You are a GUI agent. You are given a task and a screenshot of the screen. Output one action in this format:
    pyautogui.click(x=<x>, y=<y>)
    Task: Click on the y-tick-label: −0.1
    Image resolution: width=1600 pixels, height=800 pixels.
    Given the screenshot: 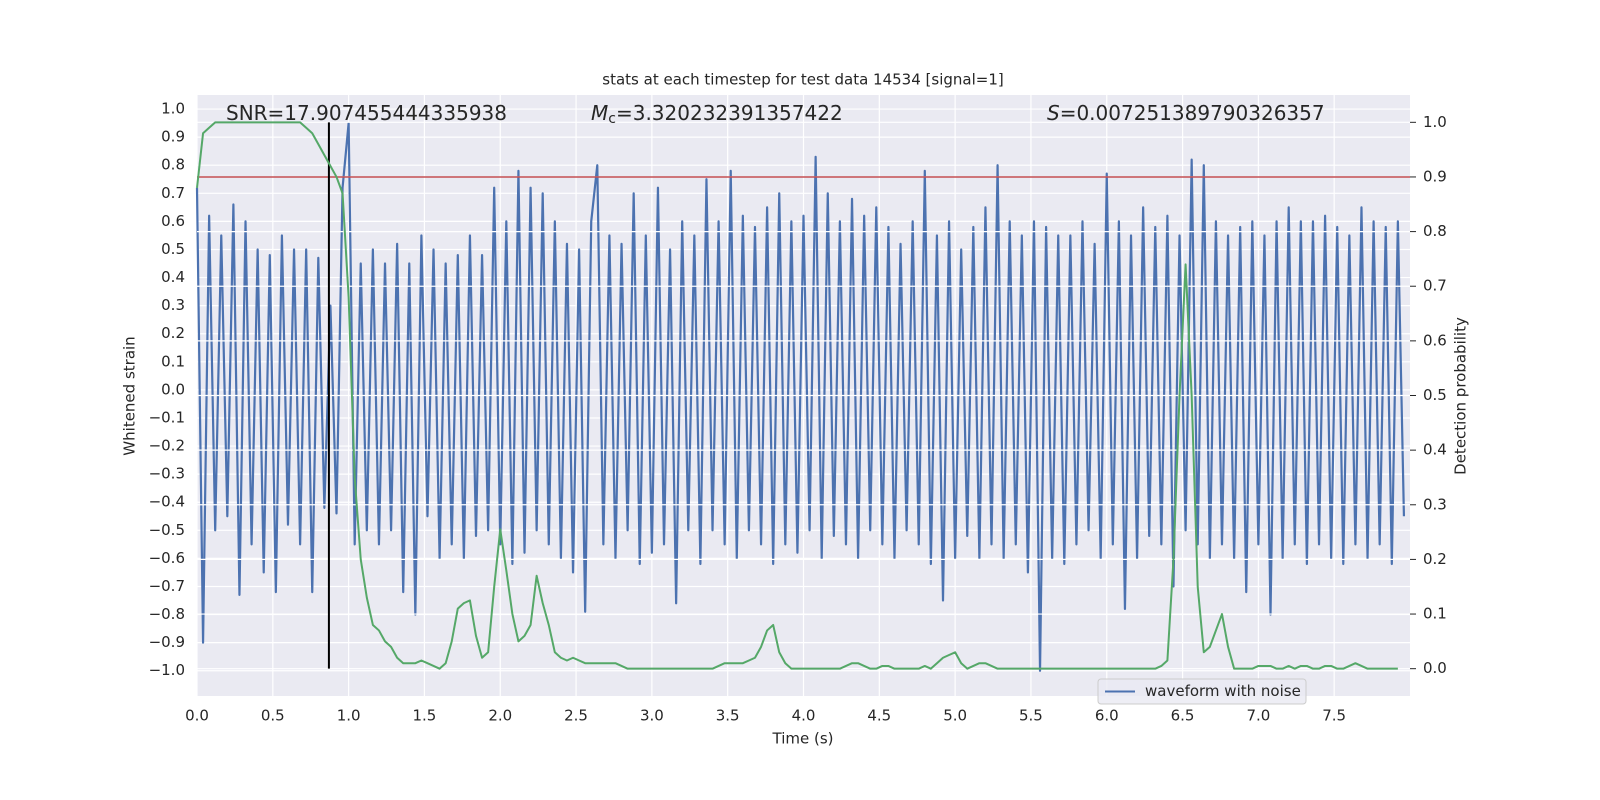 What is the action you would take?
    pyautogui.click(x=167, y=417)
    